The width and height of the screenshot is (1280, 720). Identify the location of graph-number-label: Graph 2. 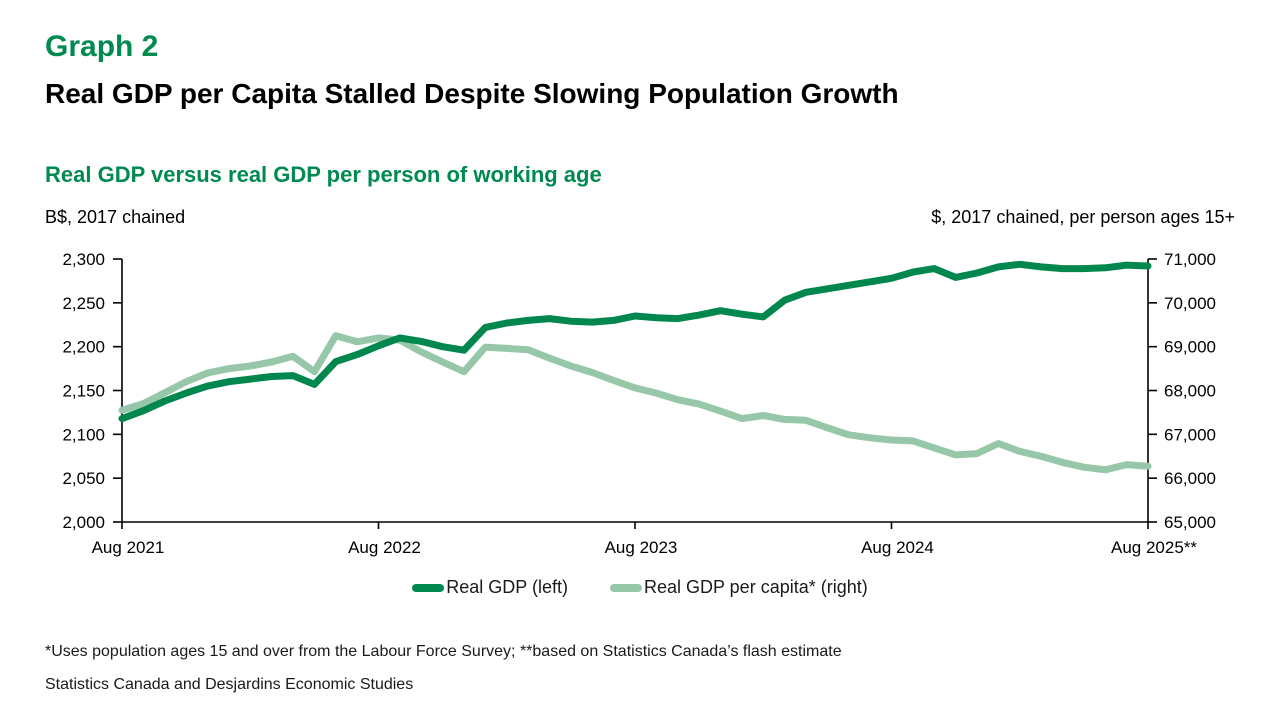
(102, 46).